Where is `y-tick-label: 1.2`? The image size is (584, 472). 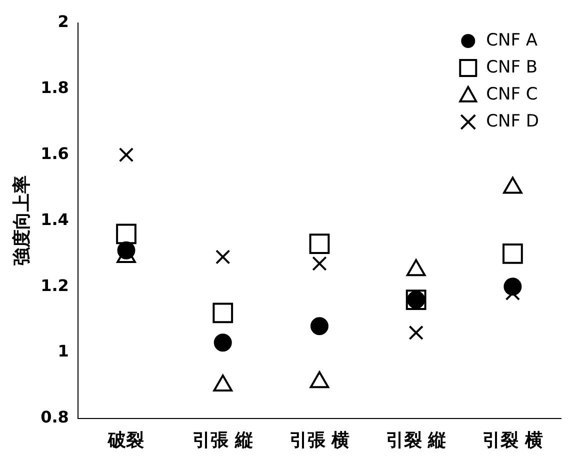
y-tick-label: 1.2 is located at coordinates (54, 285).